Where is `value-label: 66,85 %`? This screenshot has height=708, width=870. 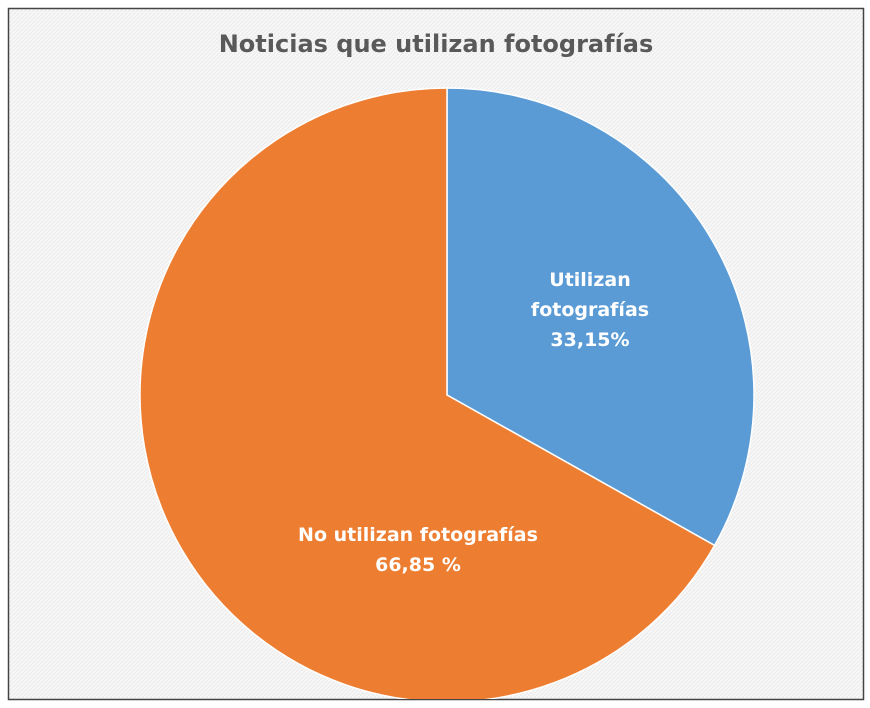
value-label: 66,85 % is located at coordinates (418, 565).